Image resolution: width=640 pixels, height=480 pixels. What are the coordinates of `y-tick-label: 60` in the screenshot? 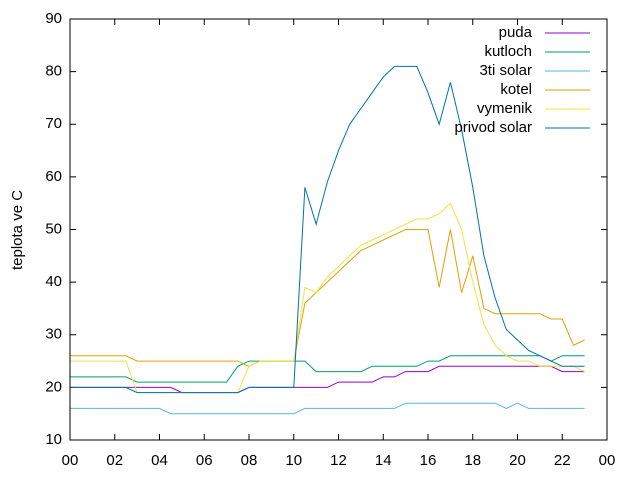 It's located at (53, 176).